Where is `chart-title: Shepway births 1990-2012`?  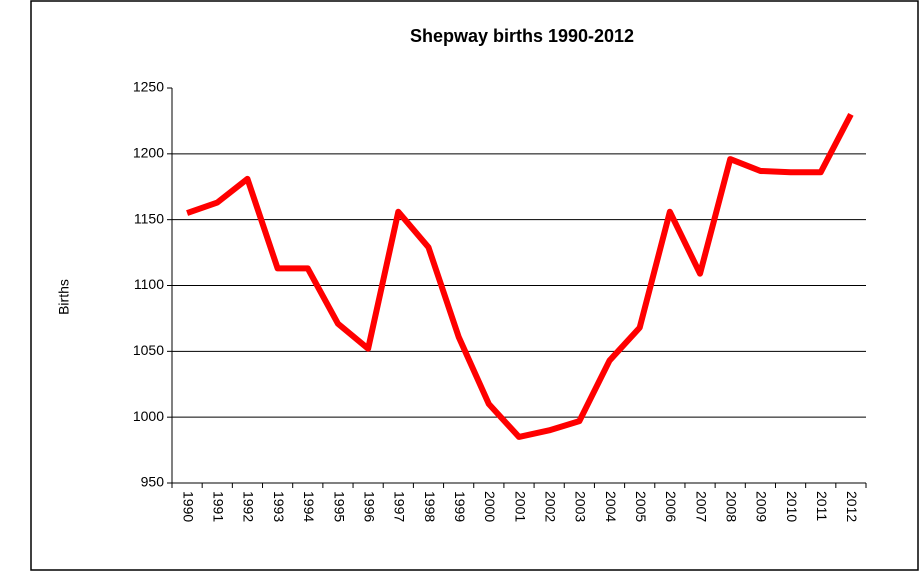
chart-title: Shepway births 1990-2012 is located at coordinates (522, 36).